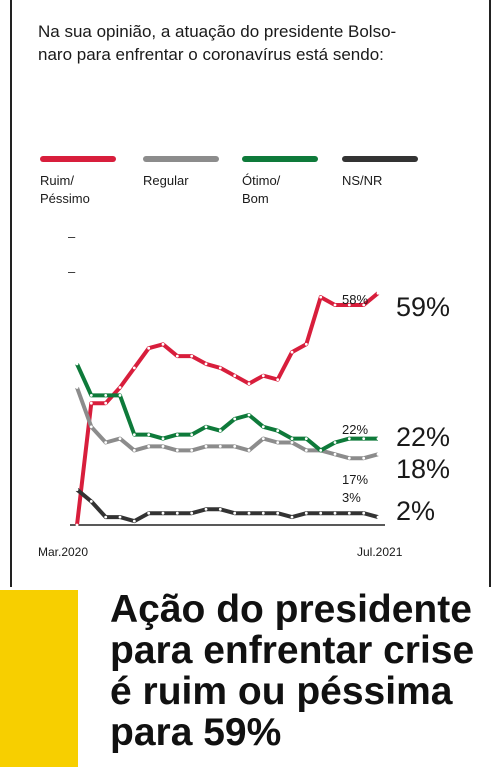 The width and height of the screenshot is (503, 767). I want to click on label-regular-big: 18%, so click(423, 469).